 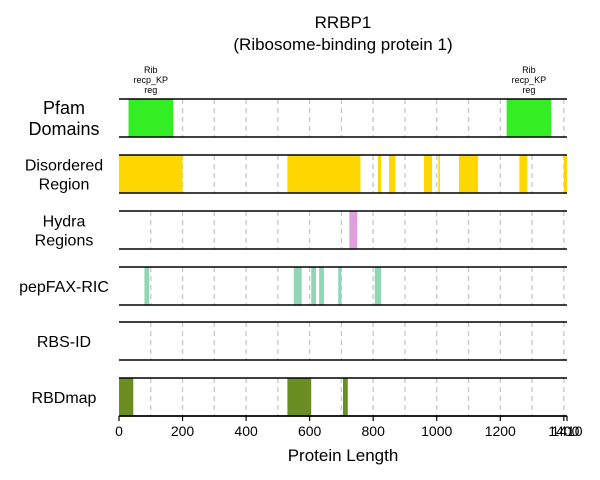 What do you see at coordinates (374, 431) in the screenshot?
I see `x-tick-label: 800` at bounding box center [374, 431].